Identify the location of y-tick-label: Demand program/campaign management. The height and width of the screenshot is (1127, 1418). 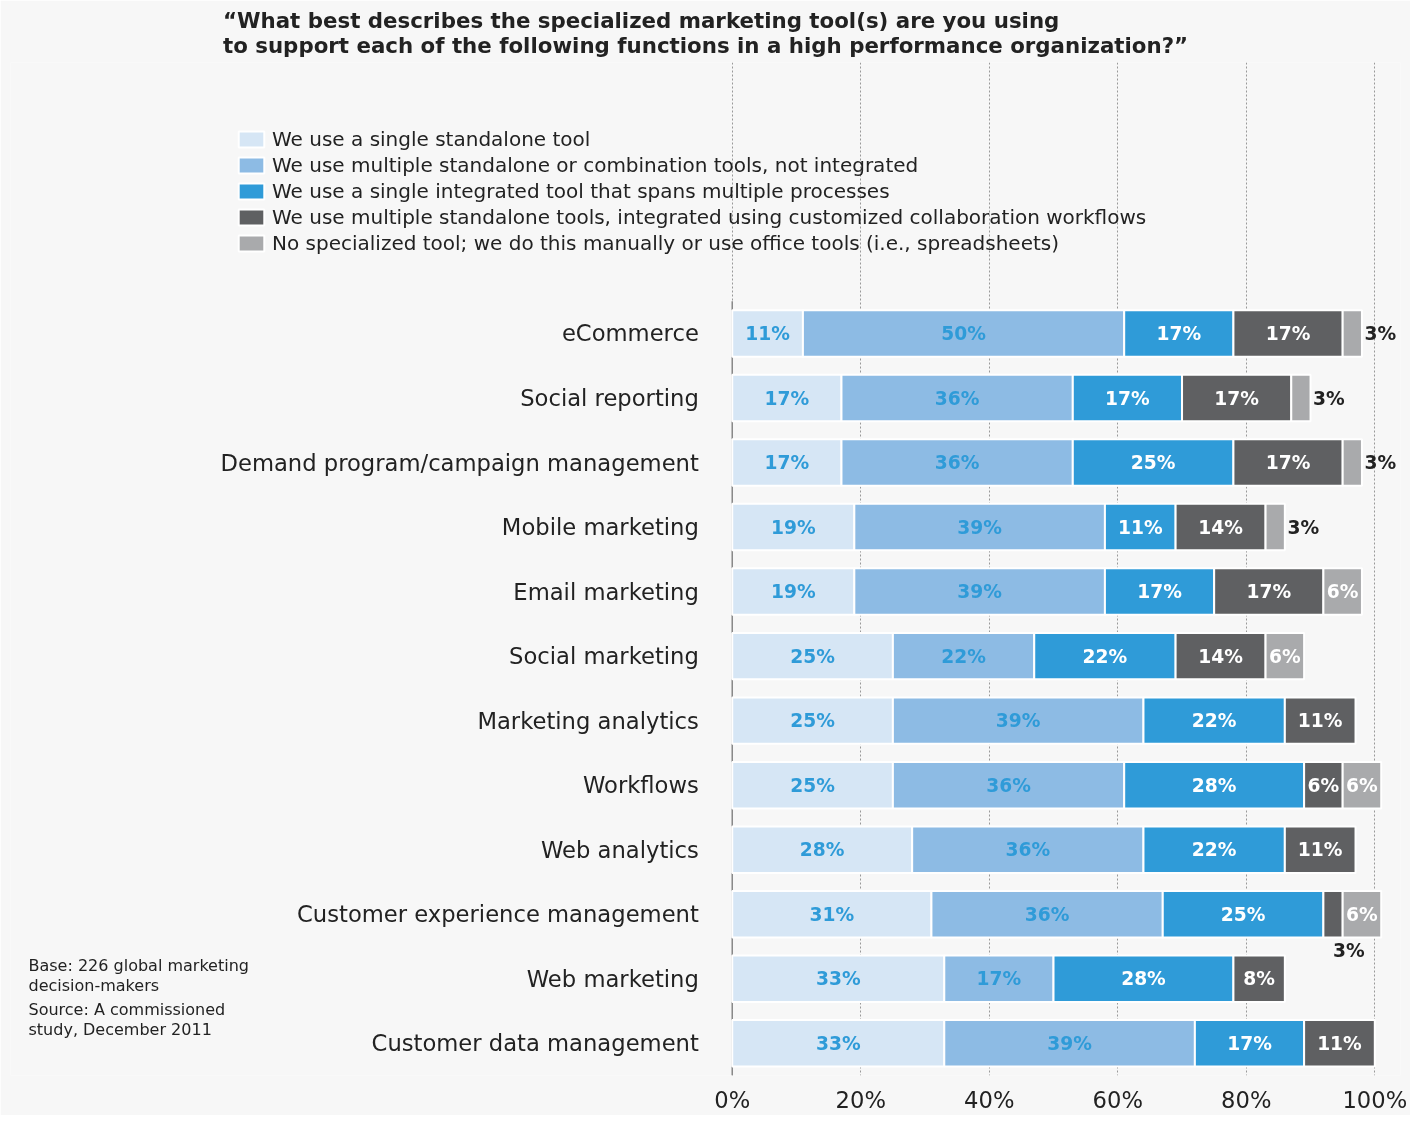
(459, 462).